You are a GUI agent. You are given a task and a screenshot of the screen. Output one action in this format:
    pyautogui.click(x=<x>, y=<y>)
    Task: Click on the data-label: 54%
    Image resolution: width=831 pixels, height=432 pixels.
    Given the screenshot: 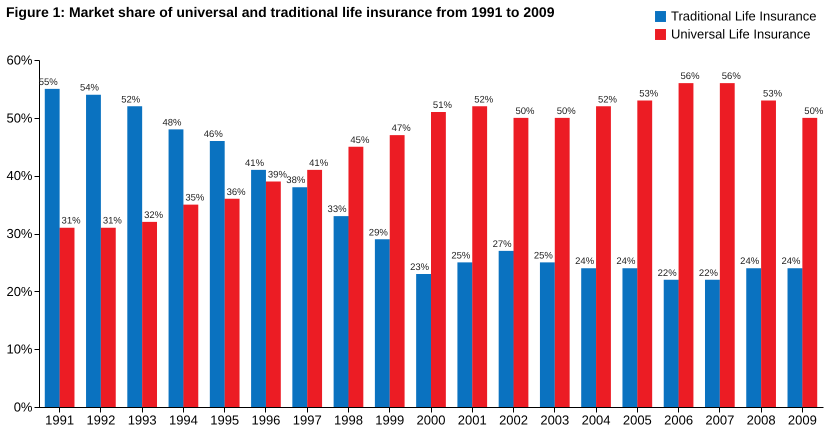 What is the action you would take?
    pyautogui.click(x=90, y=88)
    